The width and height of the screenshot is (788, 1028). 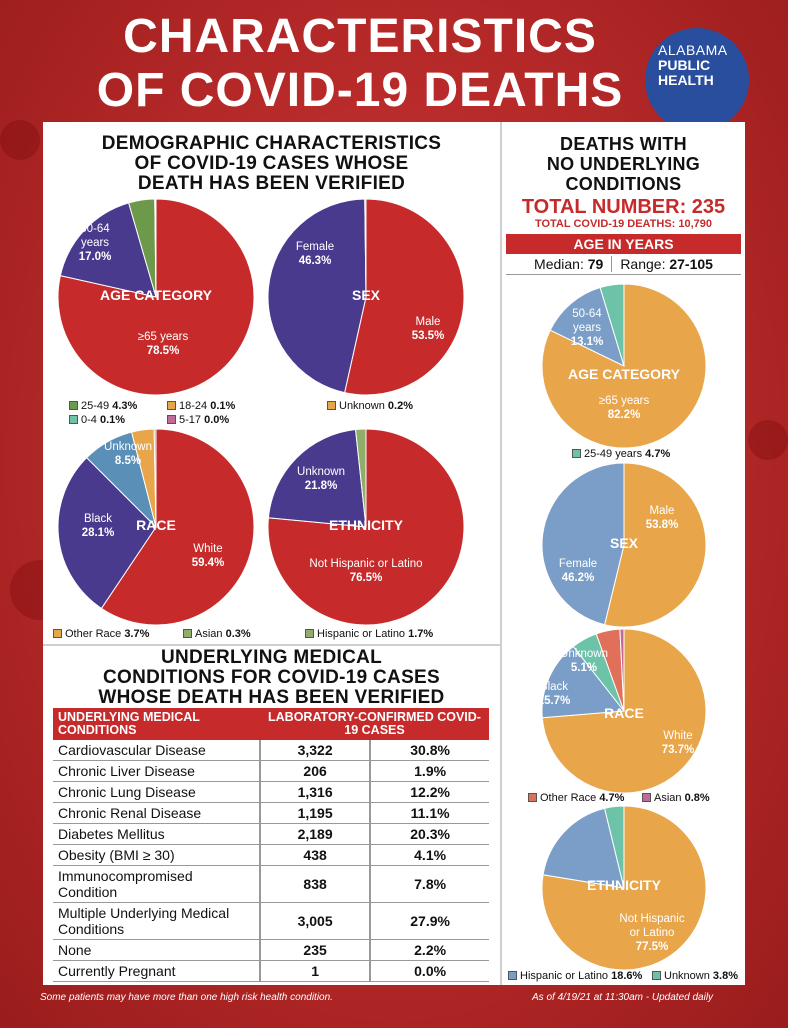 What do you see at coordinates (314, 971) in the screenshot?
I see `count-cell: 1` at bounding box center [314, 971].